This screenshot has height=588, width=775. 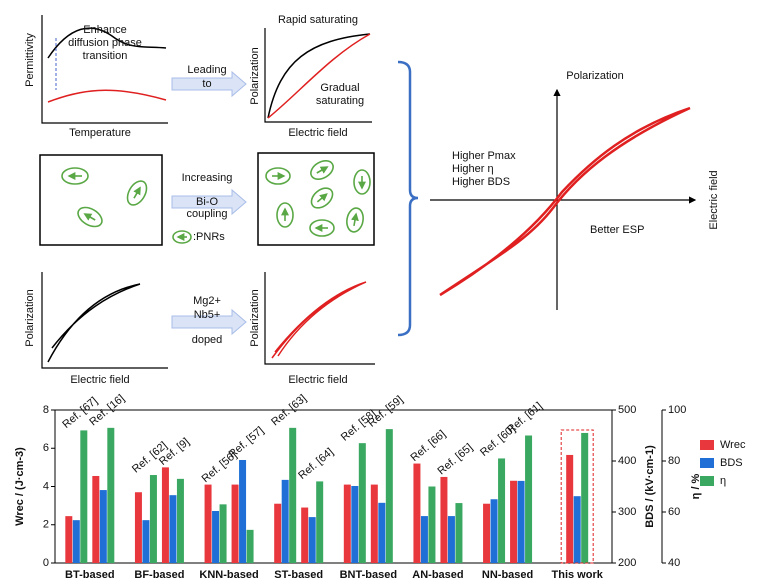 What do you see at coordinates (247, 443) in the screenshot?
I see `category-label: Ref. [57]` at bounding box center [247, 443].